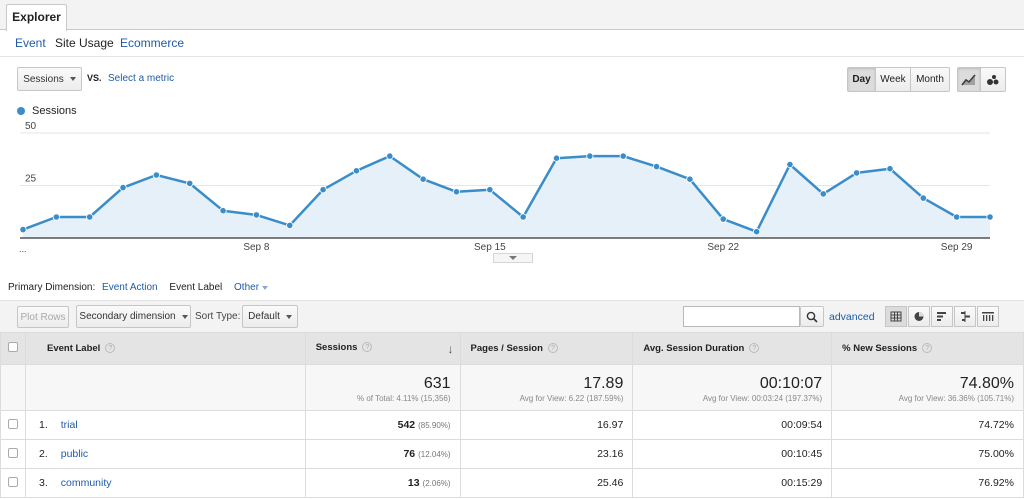  What do you see at coordinates (165, 454) in the screenshot?
I see `row-label-cell: 2. public` at bounding box center [165, 454].